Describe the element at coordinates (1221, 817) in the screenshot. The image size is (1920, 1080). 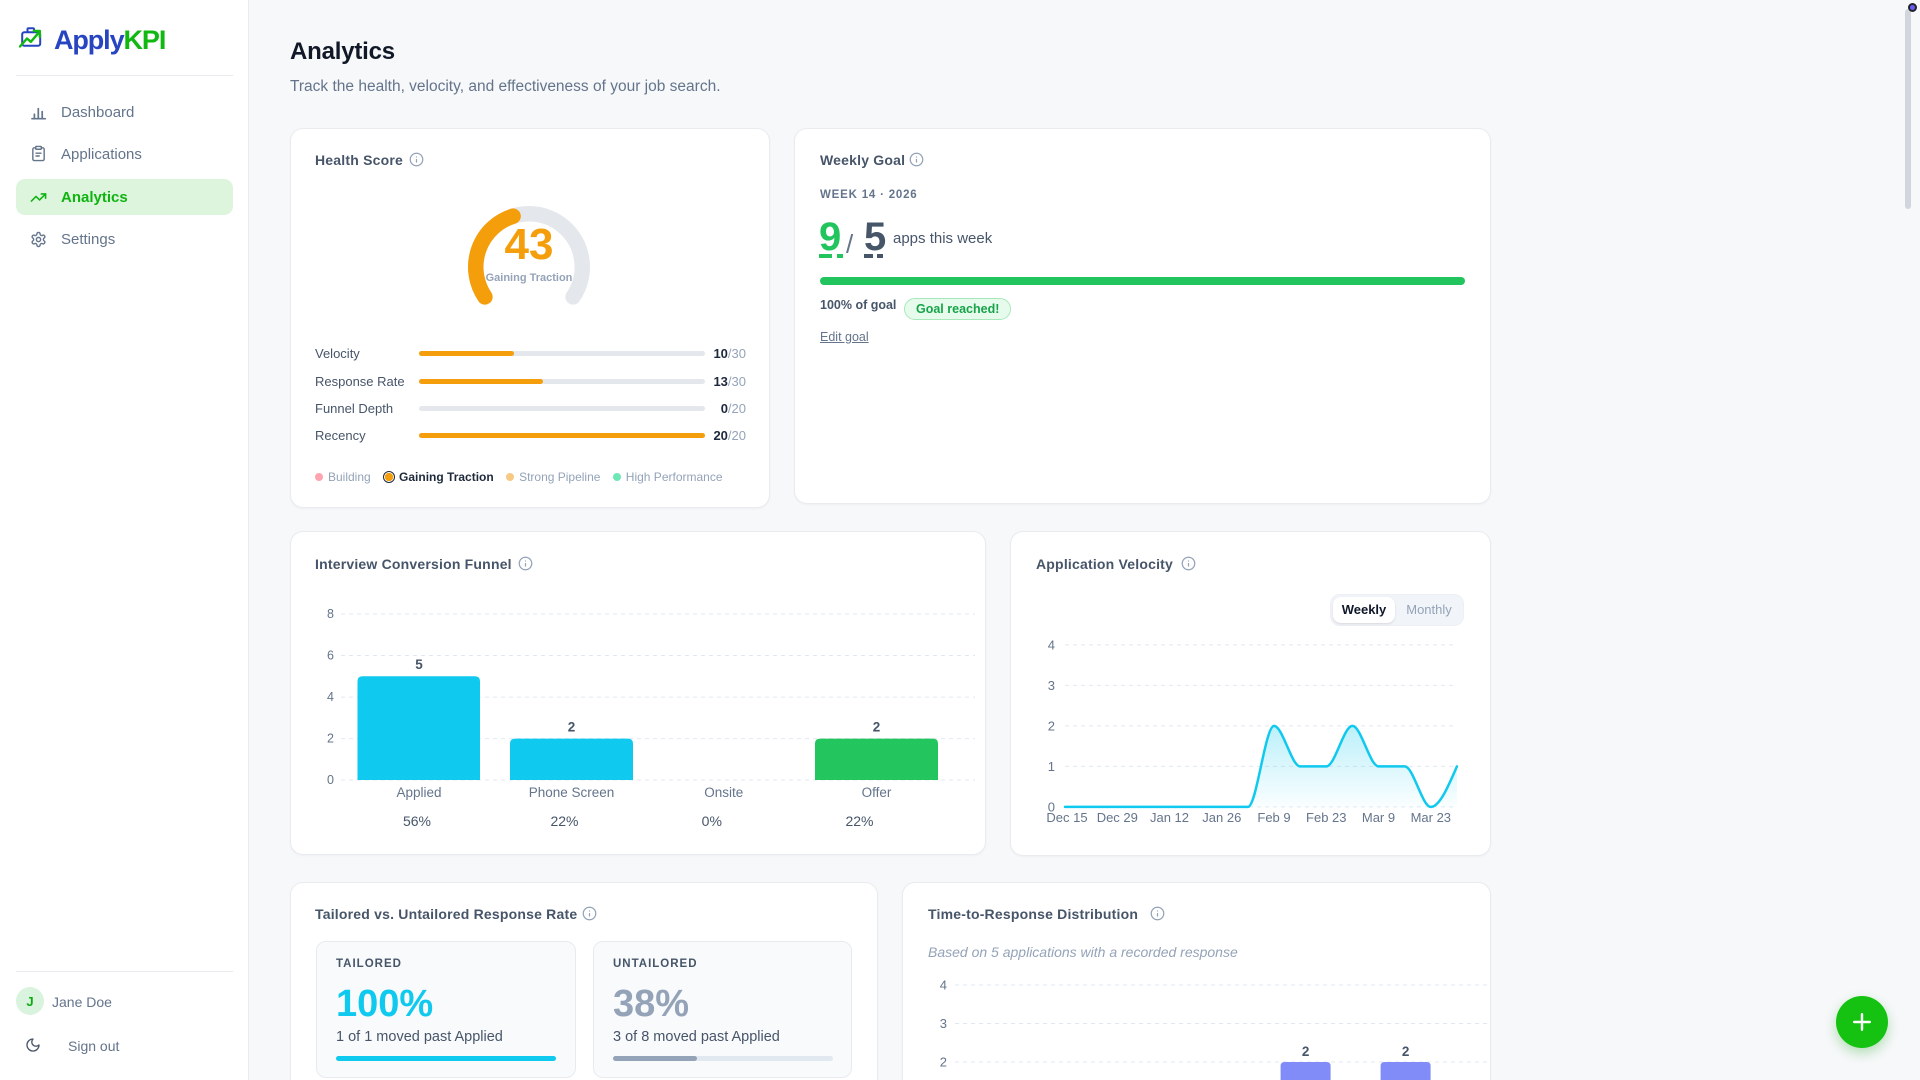
I see `svg-text: Jan 26` at that location.